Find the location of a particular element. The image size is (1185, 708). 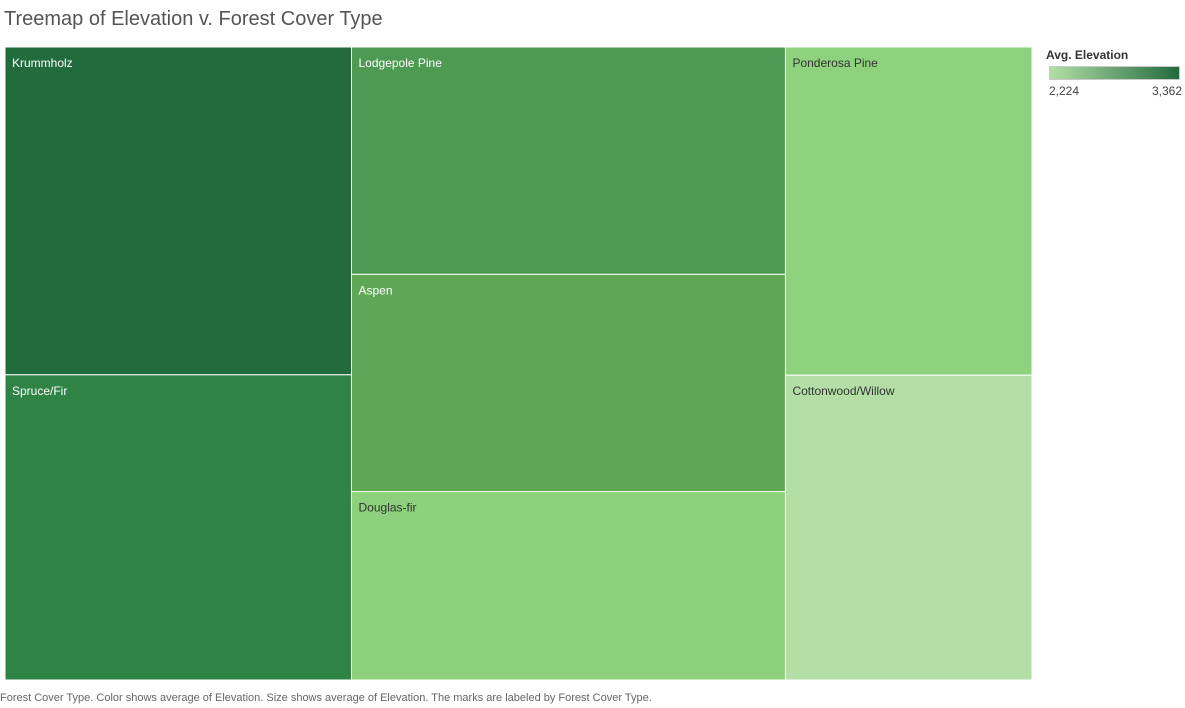

treemap-rect-krummholz is located at coordinates (179, 211).